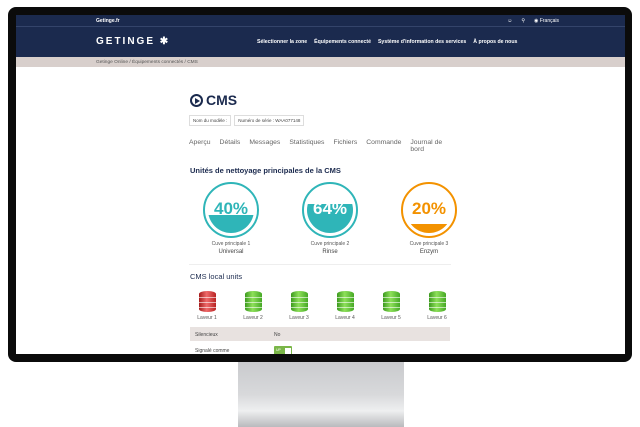 Image resolution: width=640 pixels, height=427 pixels. Describe the element at coordinates (391, 318) in the screenshot. I see `unit-label: Laveur 5` at that location.